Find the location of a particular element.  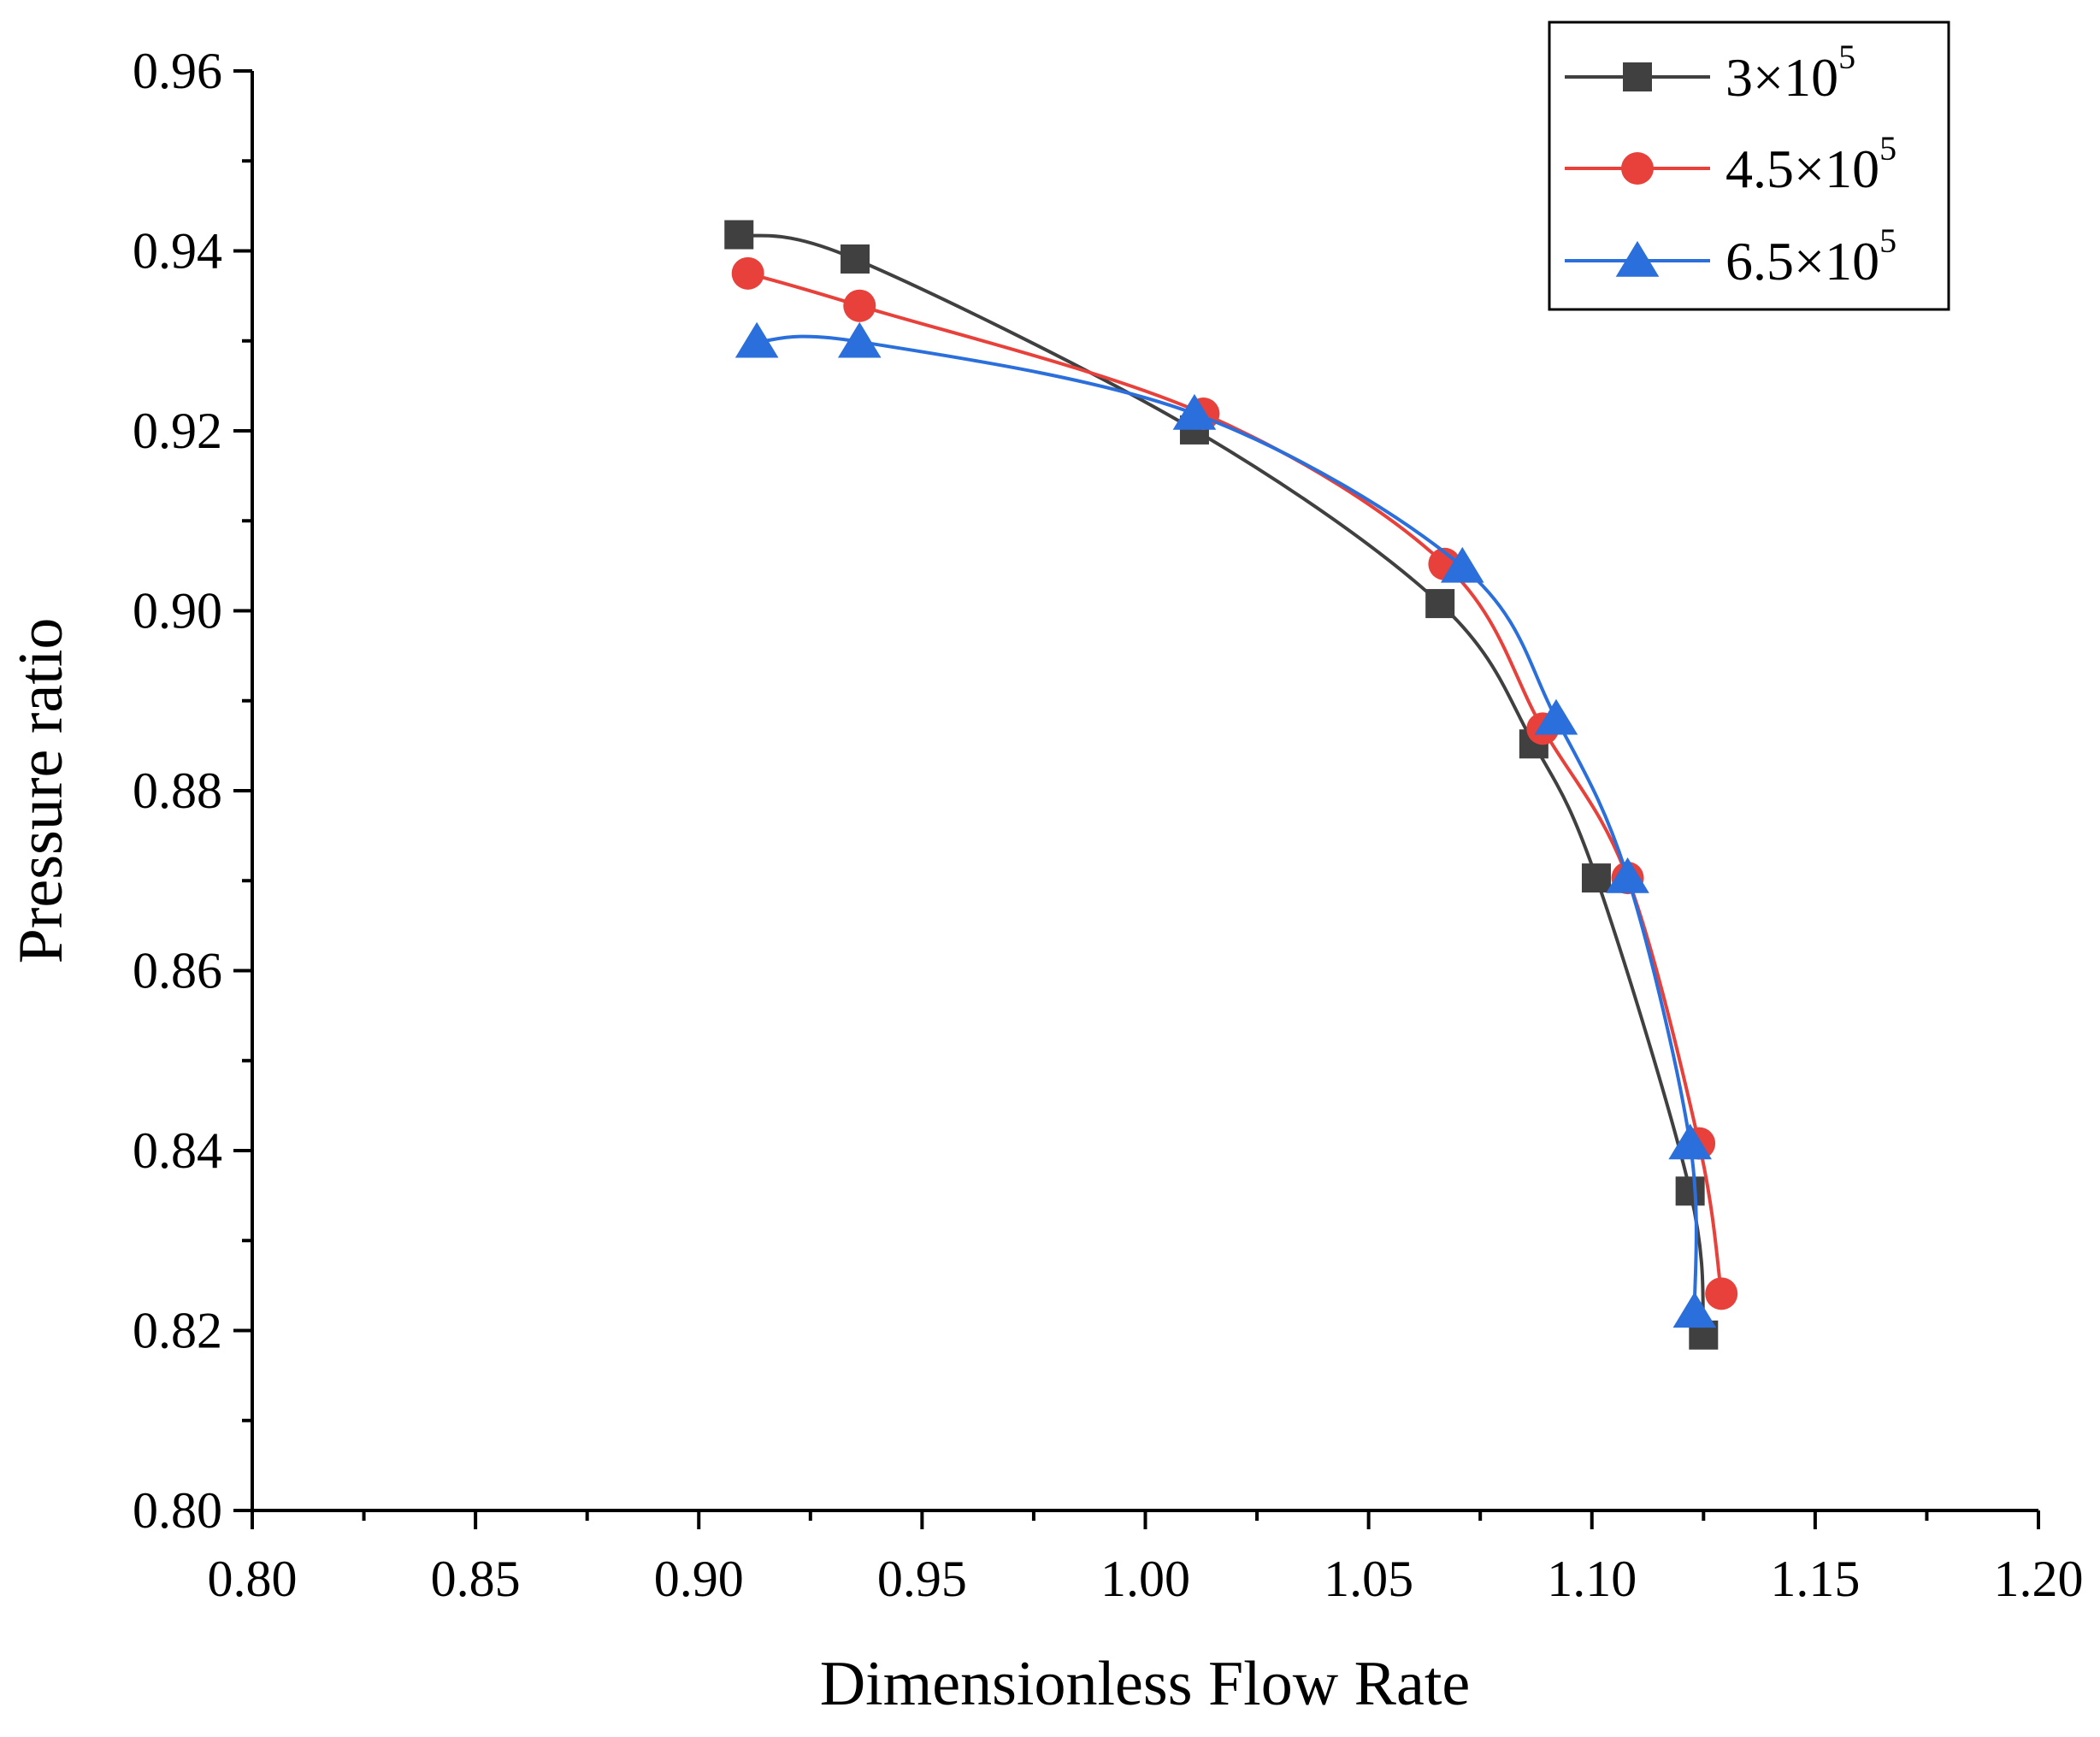

x-tick-label: 1.20 is located at coordinates (2039, 1579).